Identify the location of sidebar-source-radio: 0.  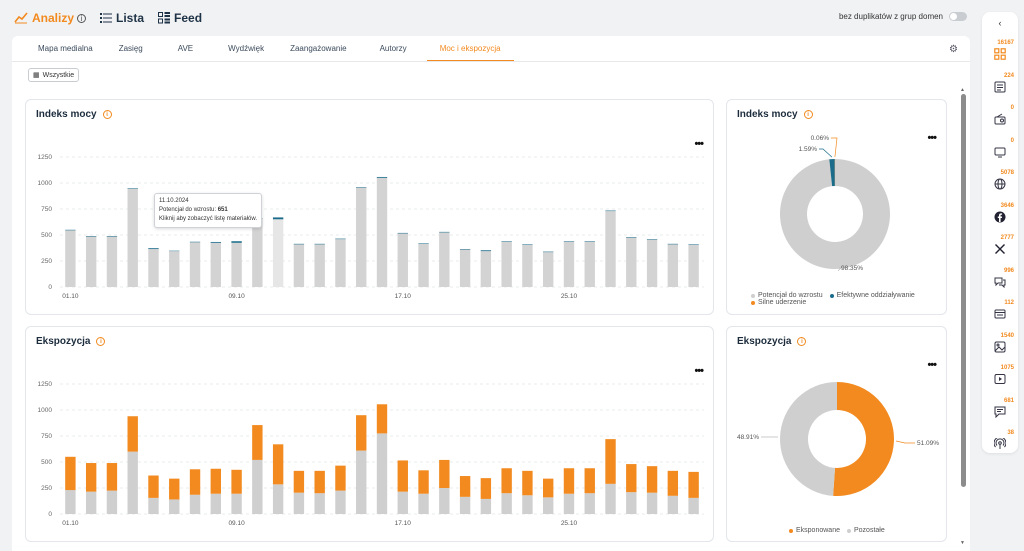
(1000, 115).